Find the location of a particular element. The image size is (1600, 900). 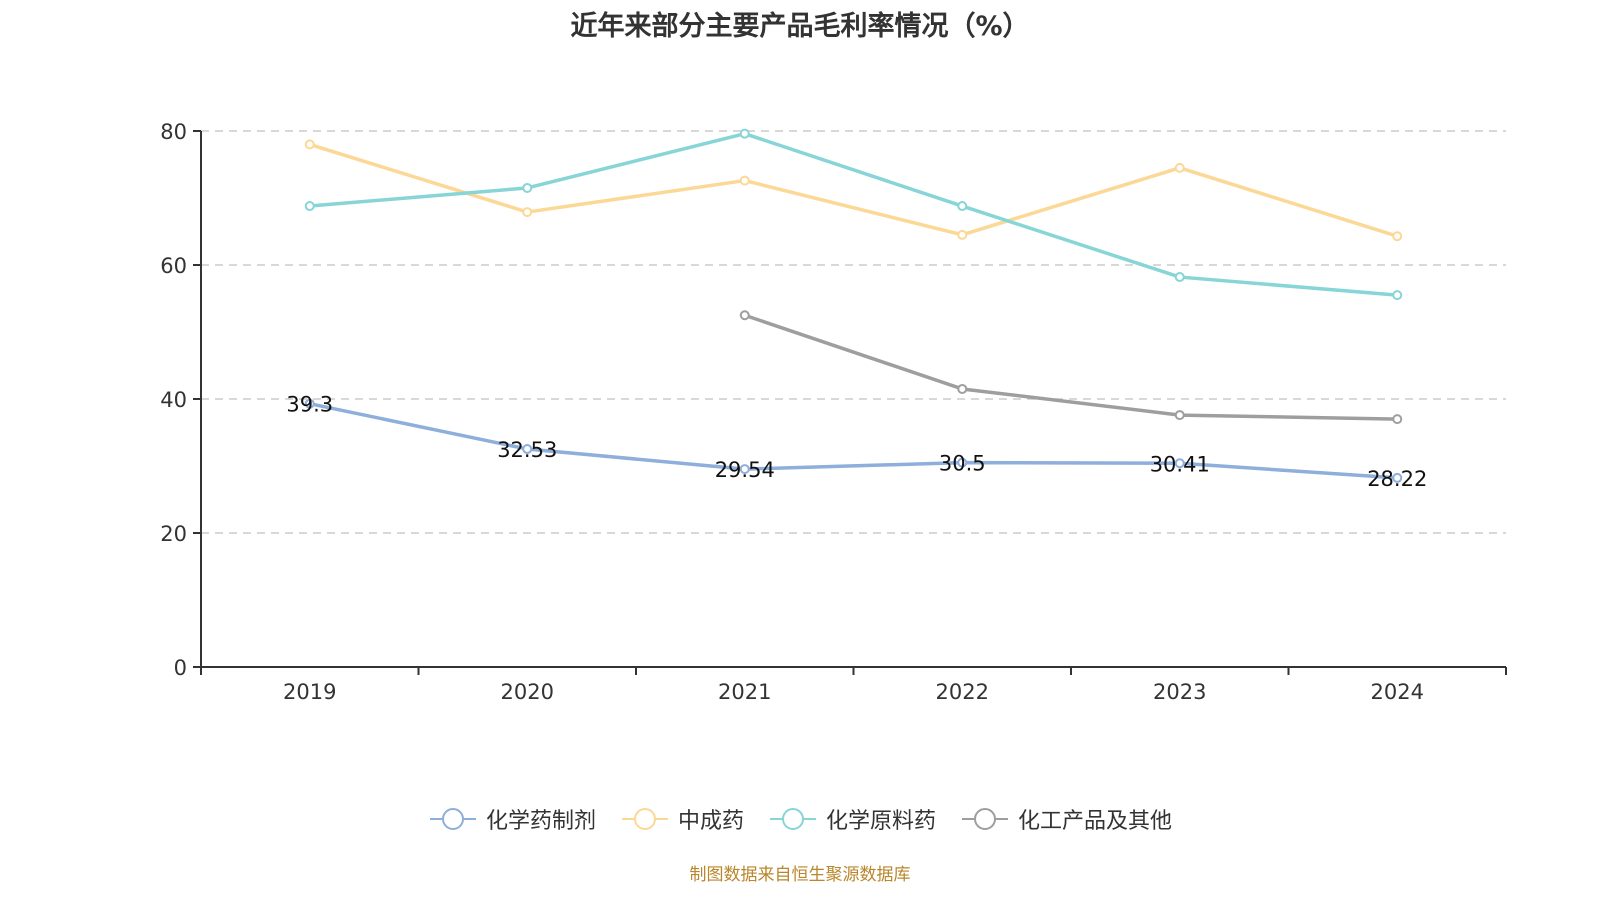

x-tick-label: 2021 is located at coordinates (744, 692).